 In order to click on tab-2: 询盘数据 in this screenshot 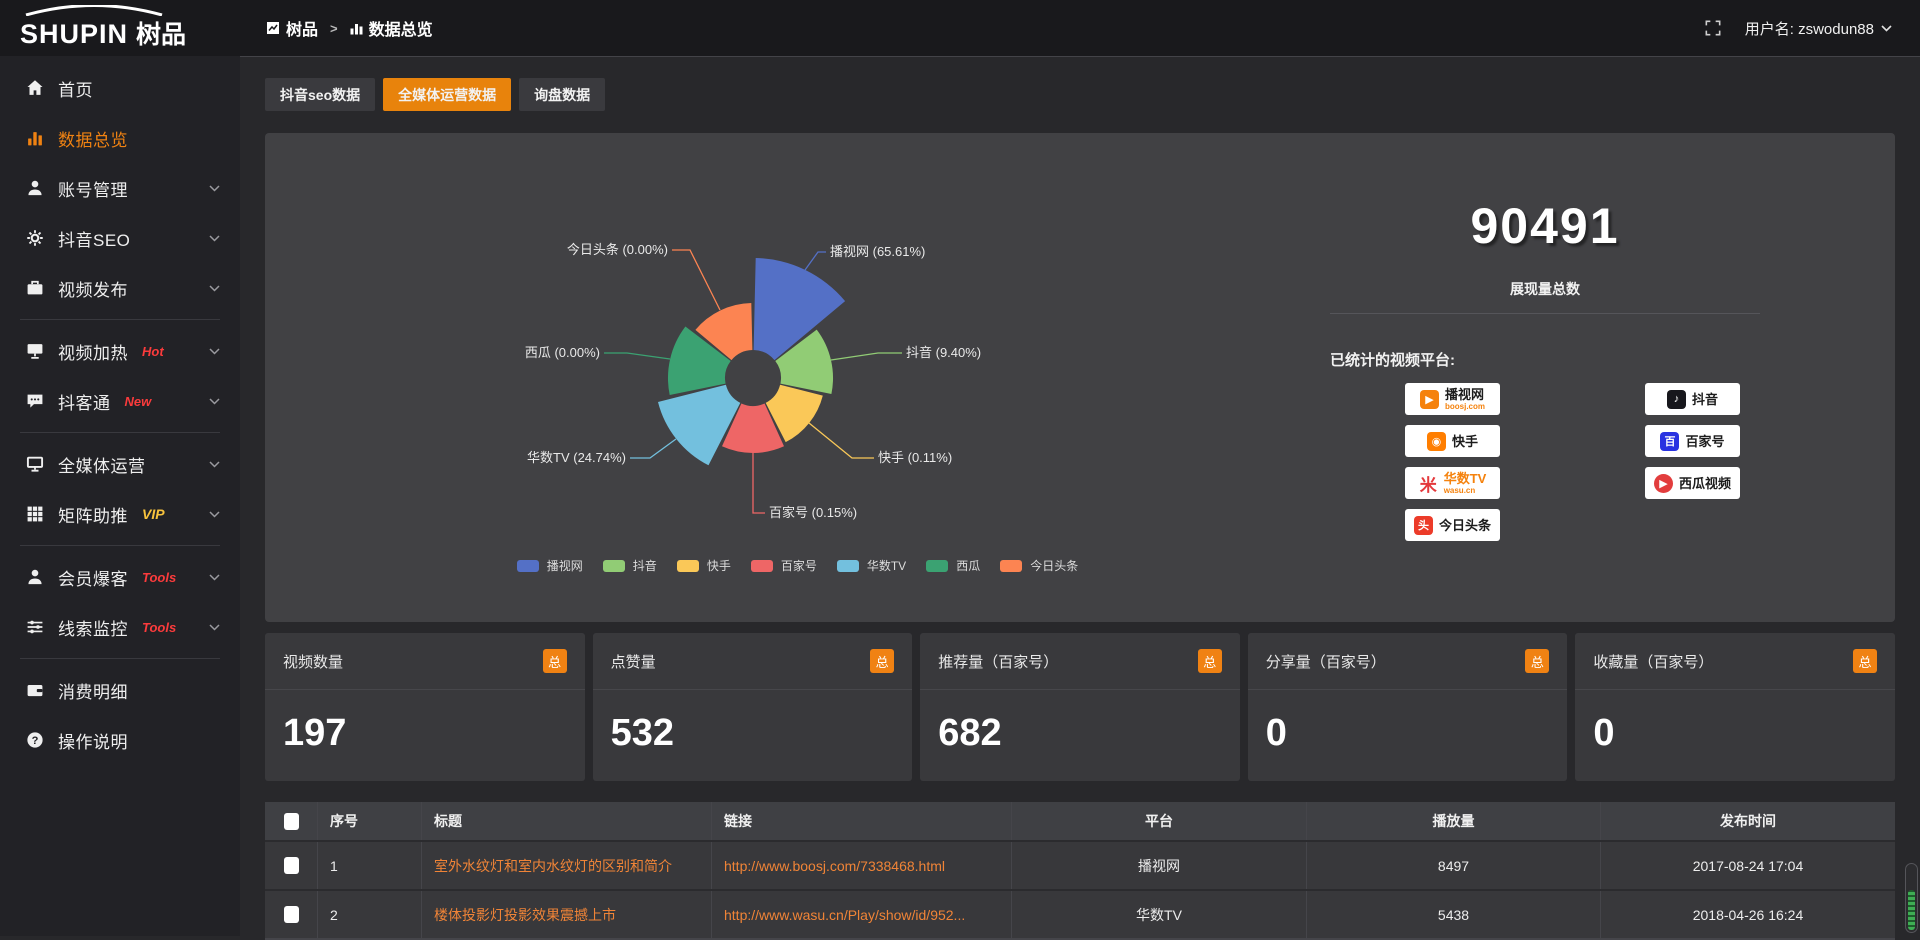, I will do `click(562, 94)`.